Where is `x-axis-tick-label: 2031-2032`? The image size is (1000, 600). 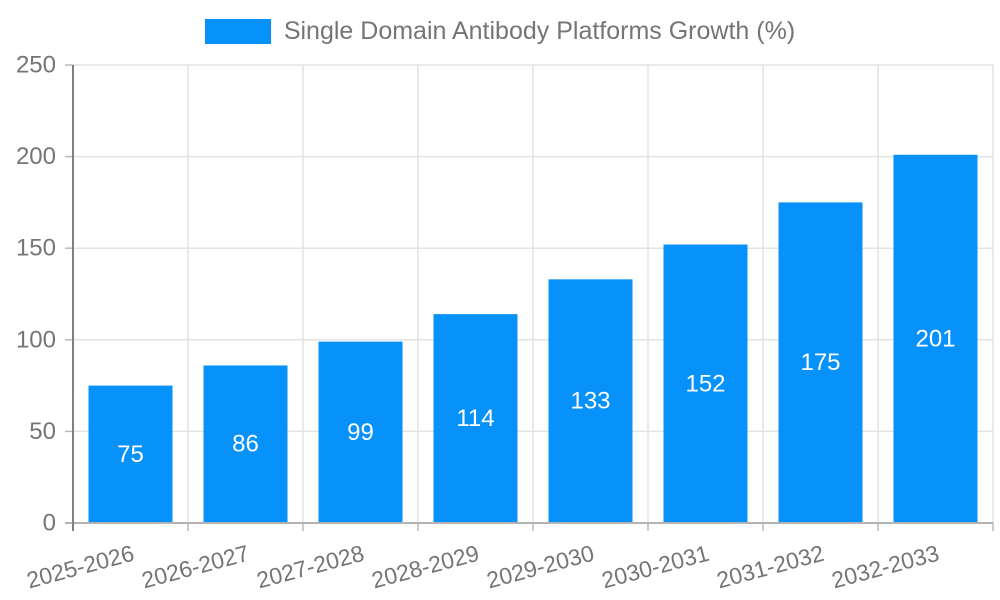 x-axis-tick-label: 2031-2032 is located at coordinates (770, 567).